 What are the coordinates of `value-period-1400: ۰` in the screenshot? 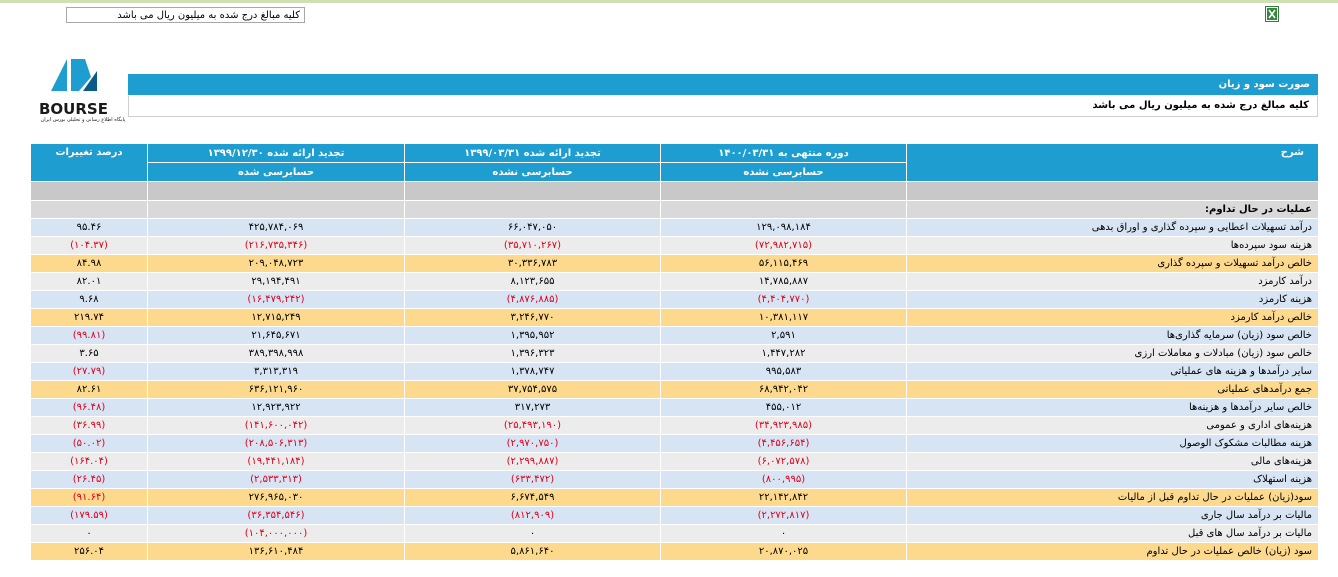 It's located at (783, 533).